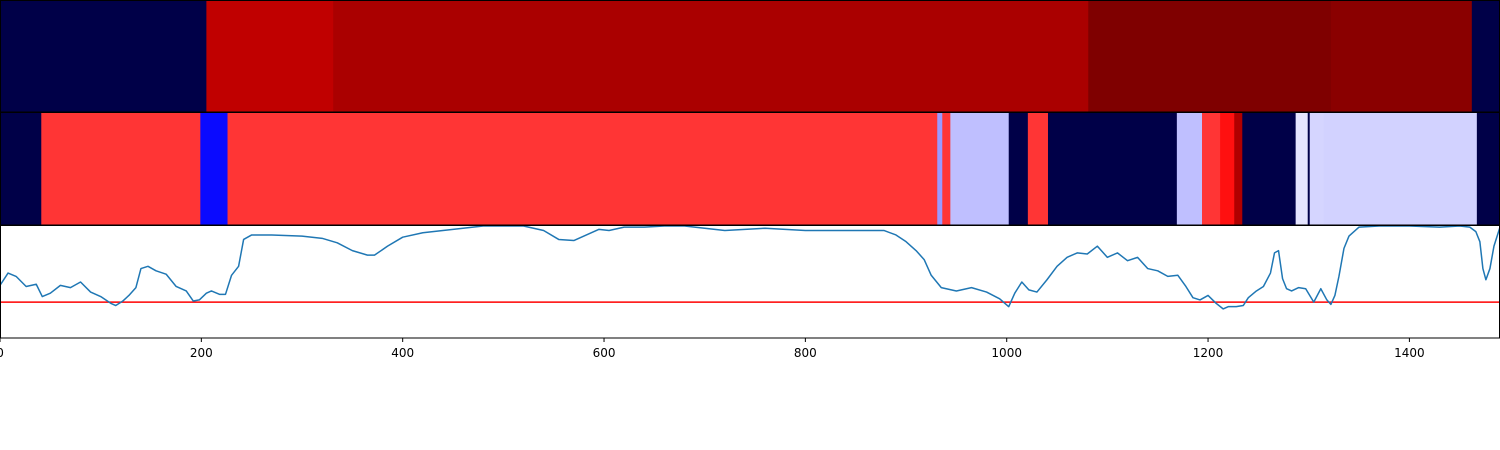 The image size is (1500, 450). What do you see at coordinates (1409, 353) in the screenshot?
I see `x-tick-label-7: 1400` at bounding box center [1409, 353].